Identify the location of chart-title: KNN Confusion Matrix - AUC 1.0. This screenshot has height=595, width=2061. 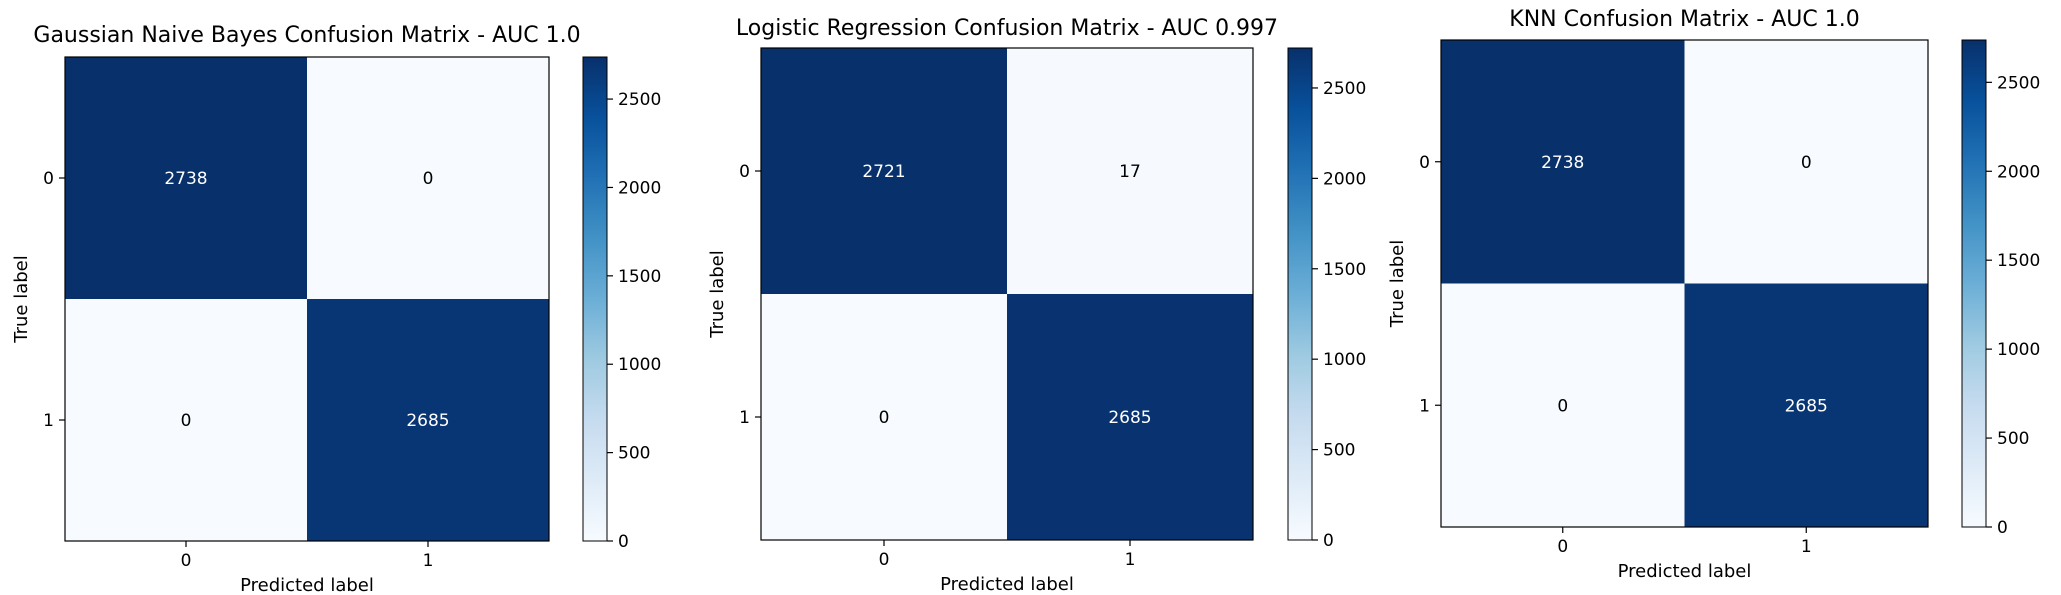
(1684, 19).